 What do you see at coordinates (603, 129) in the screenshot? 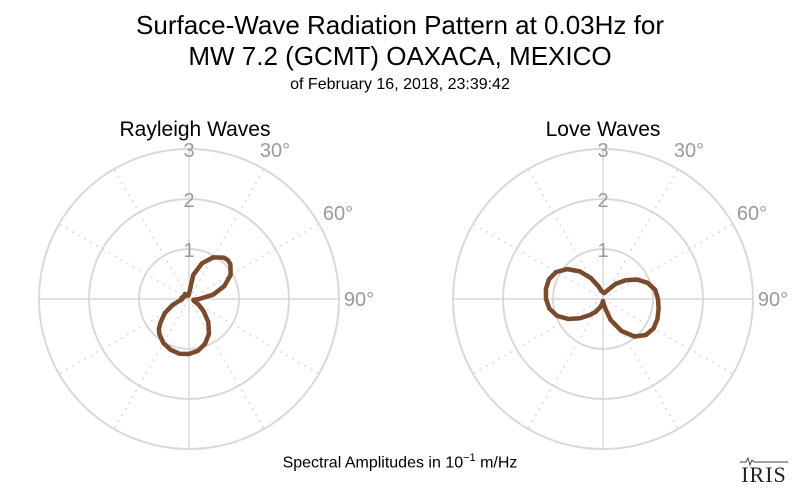
I see `love-plot-title: Love Waves` at bounding box center [603, 129].